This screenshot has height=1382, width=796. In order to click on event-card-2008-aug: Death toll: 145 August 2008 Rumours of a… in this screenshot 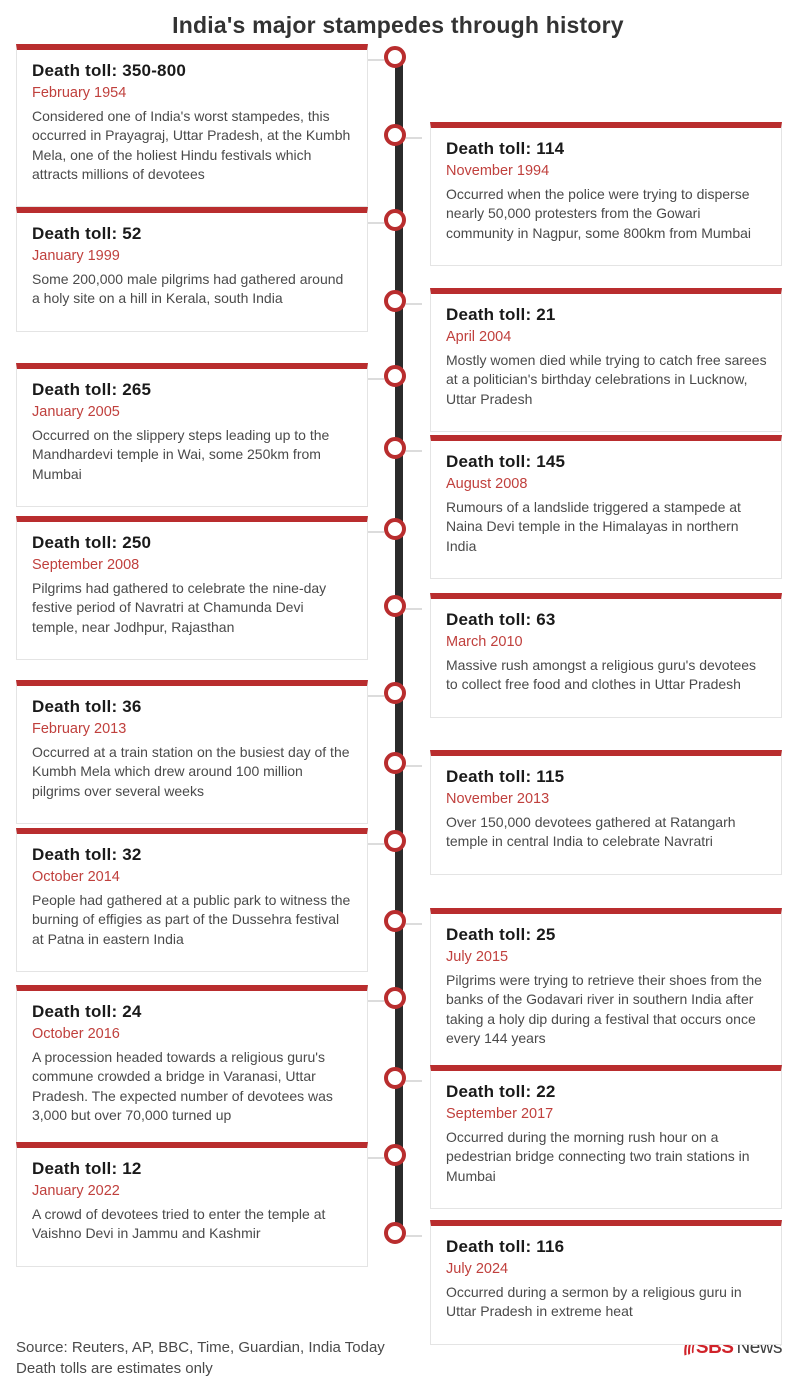, I will do `click(606, 507)`.